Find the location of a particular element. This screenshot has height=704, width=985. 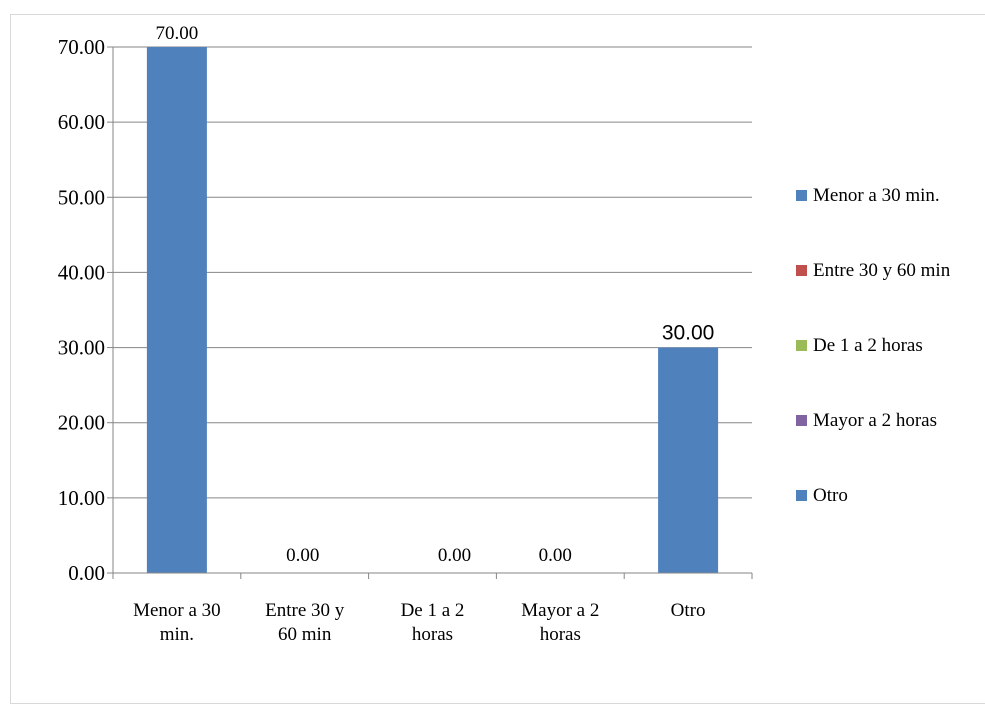

y-tick-label: 50.00 is located at coordinates (81, 197).